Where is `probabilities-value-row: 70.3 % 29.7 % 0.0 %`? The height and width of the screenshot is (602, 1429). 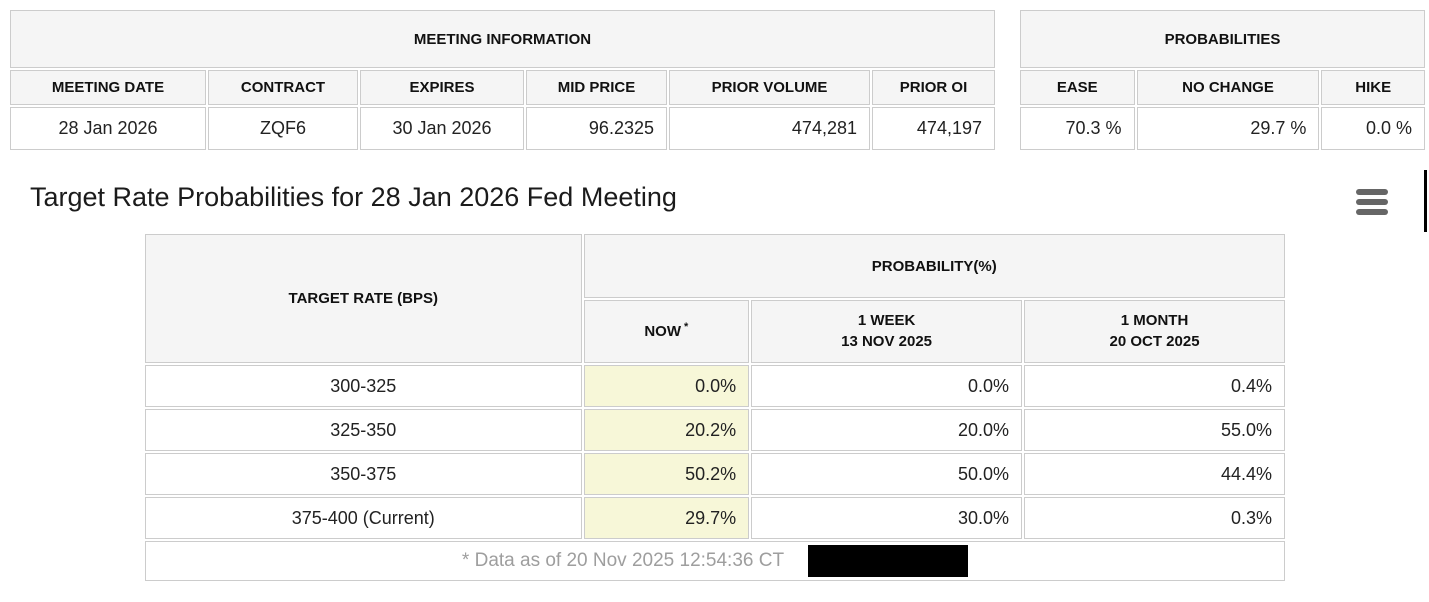
probabilities-value-row: 70.3 % 29.7 % 0.0 % is located at coordinates (1222, 128).